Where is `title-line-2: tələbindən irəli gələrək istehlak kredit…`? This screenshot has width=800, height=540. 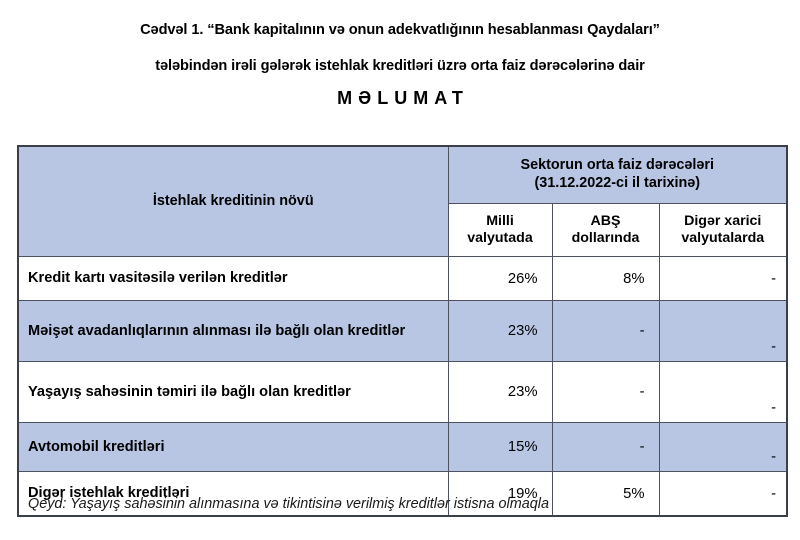
title-line-2: tələbindən irəli gələrək istehlak kredit… is located at coordinates (400, 66).